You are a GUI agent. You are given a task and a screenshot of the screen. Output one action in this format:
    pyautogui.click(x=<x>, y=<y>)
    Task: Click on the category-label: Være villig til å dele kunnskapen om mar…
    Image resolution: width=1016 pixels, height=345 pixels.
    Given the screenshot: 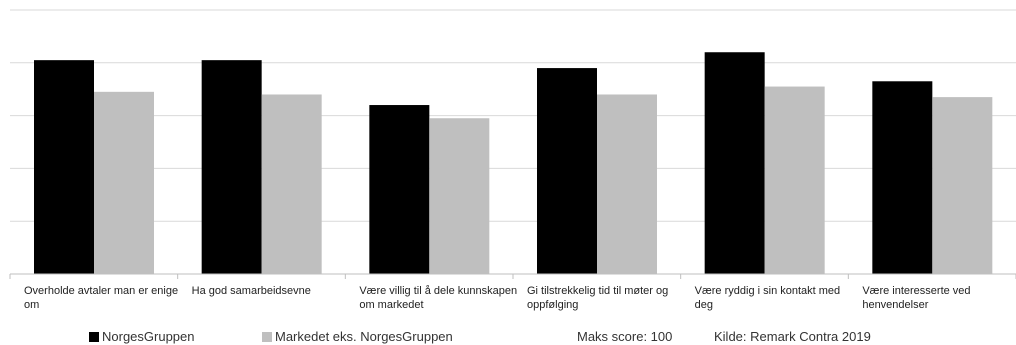 What is the action you would take?
    pyautogui.click(x=438, y=298)
    